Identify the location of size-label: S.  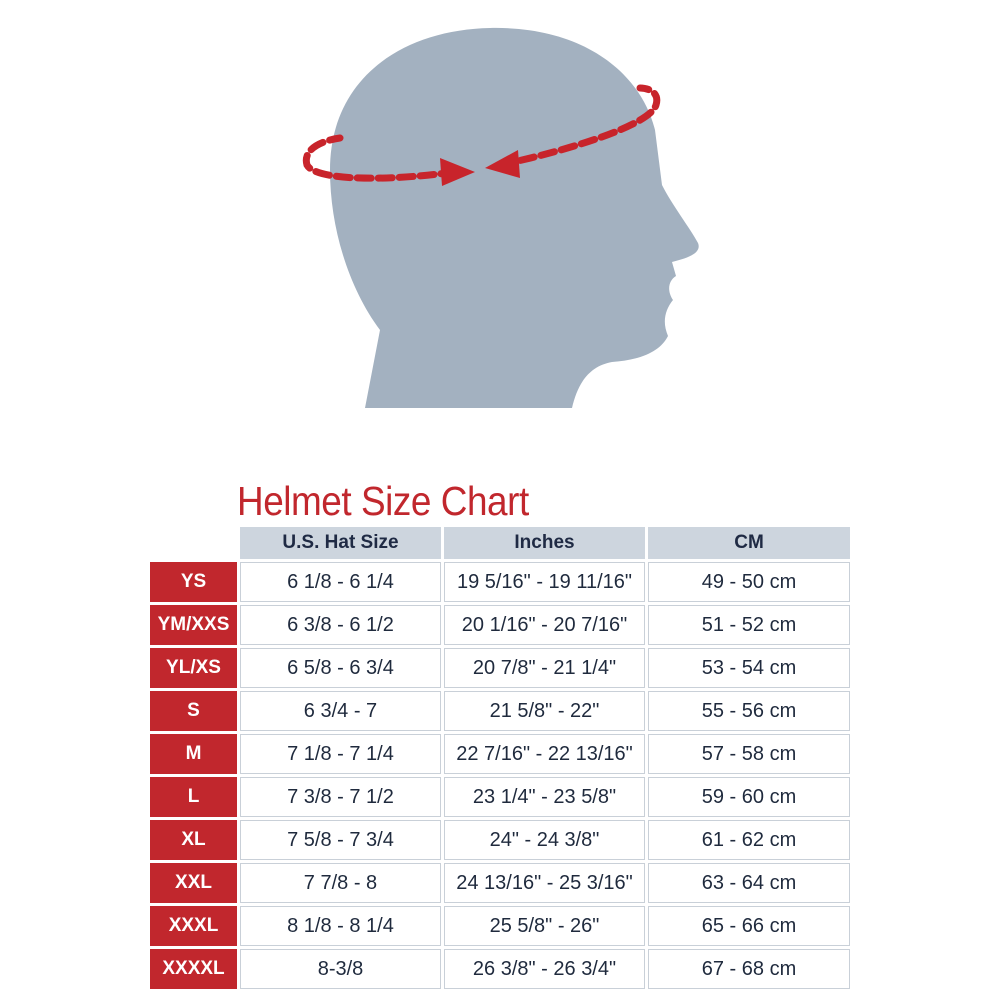
(193, 711).